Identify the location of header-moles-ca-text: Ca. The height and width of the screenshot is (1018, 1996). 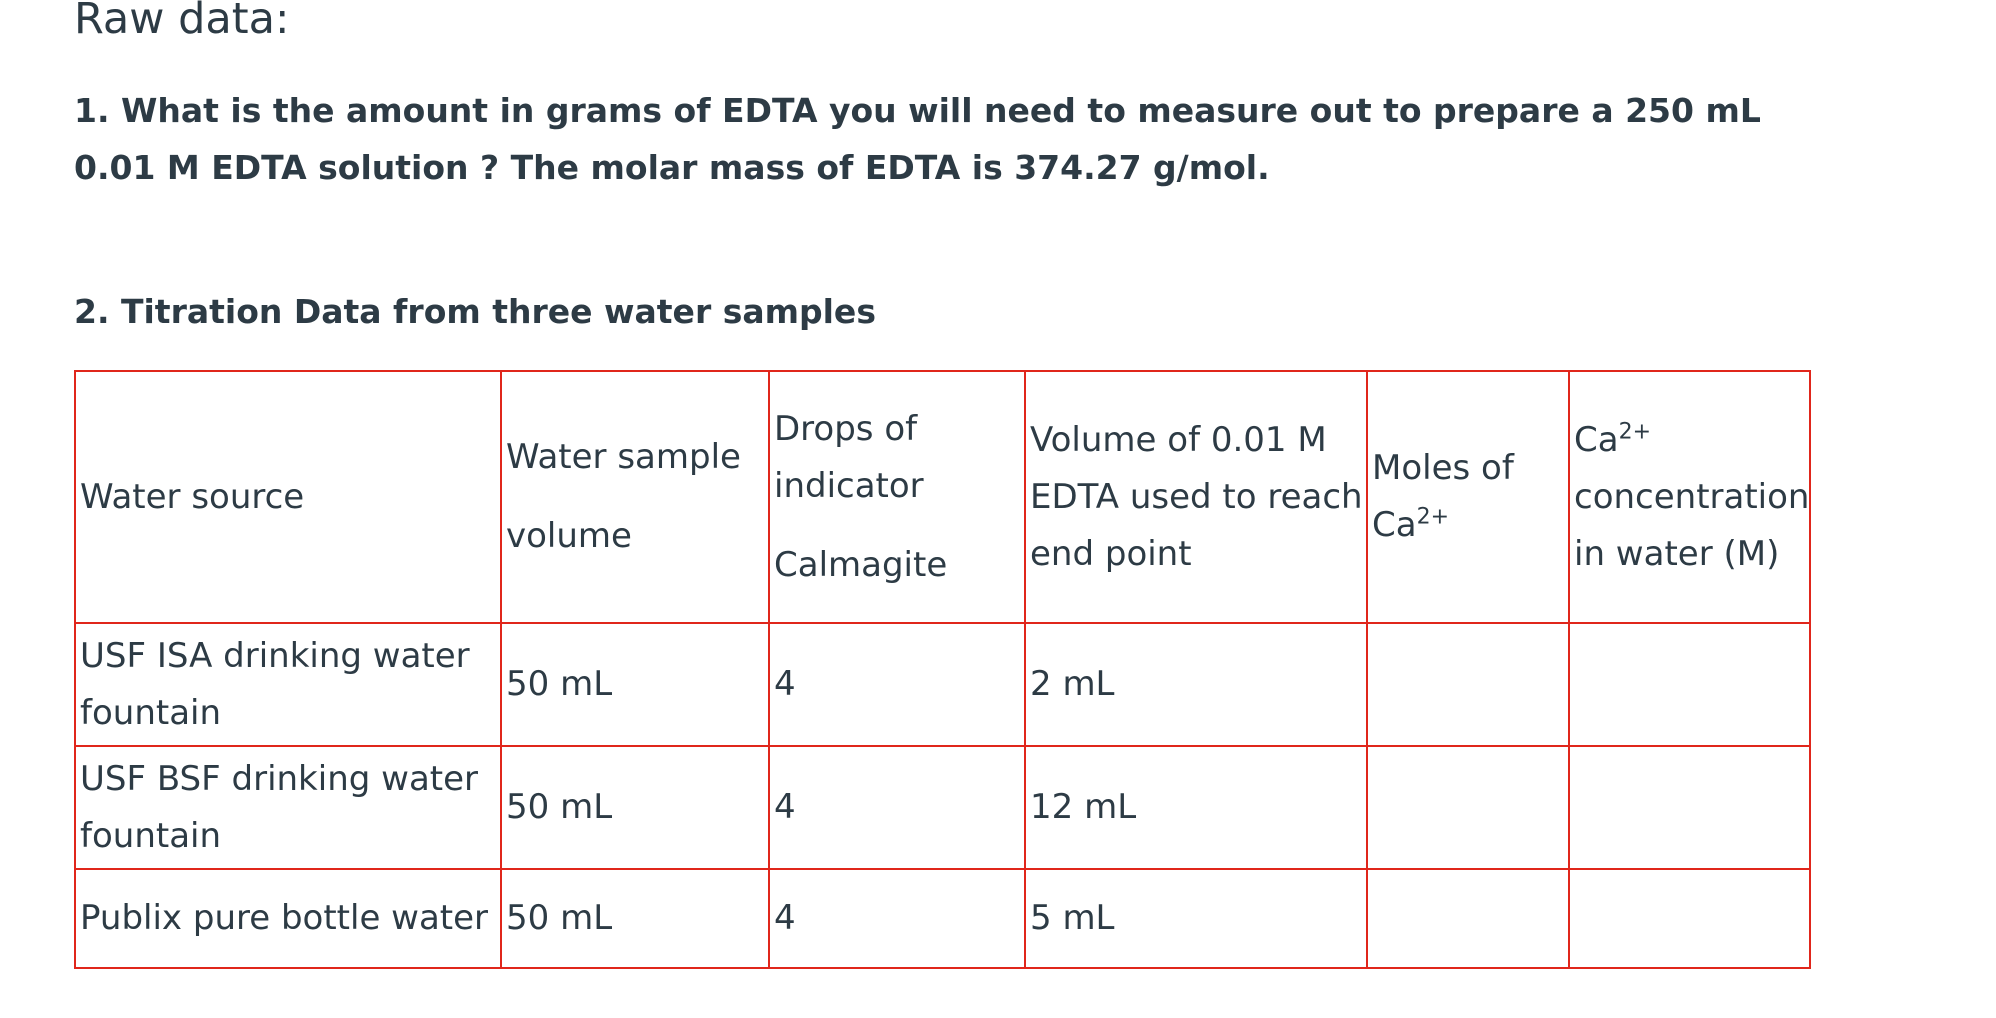
(1394, 525).